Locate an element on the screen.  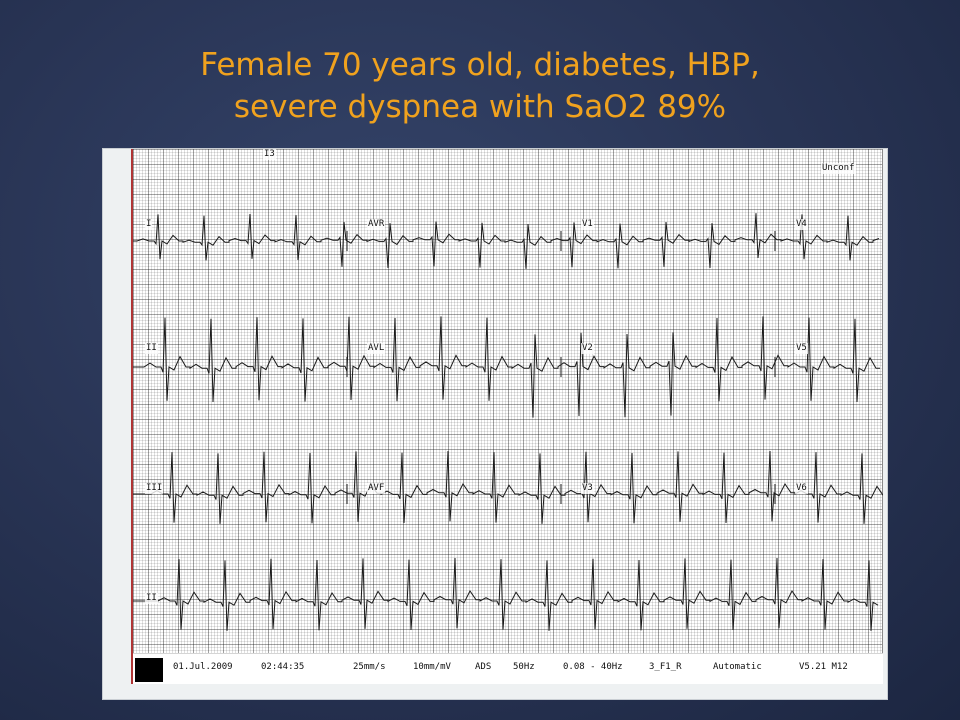
lead-label-V4: V4 is located at coordinates (801, 224).